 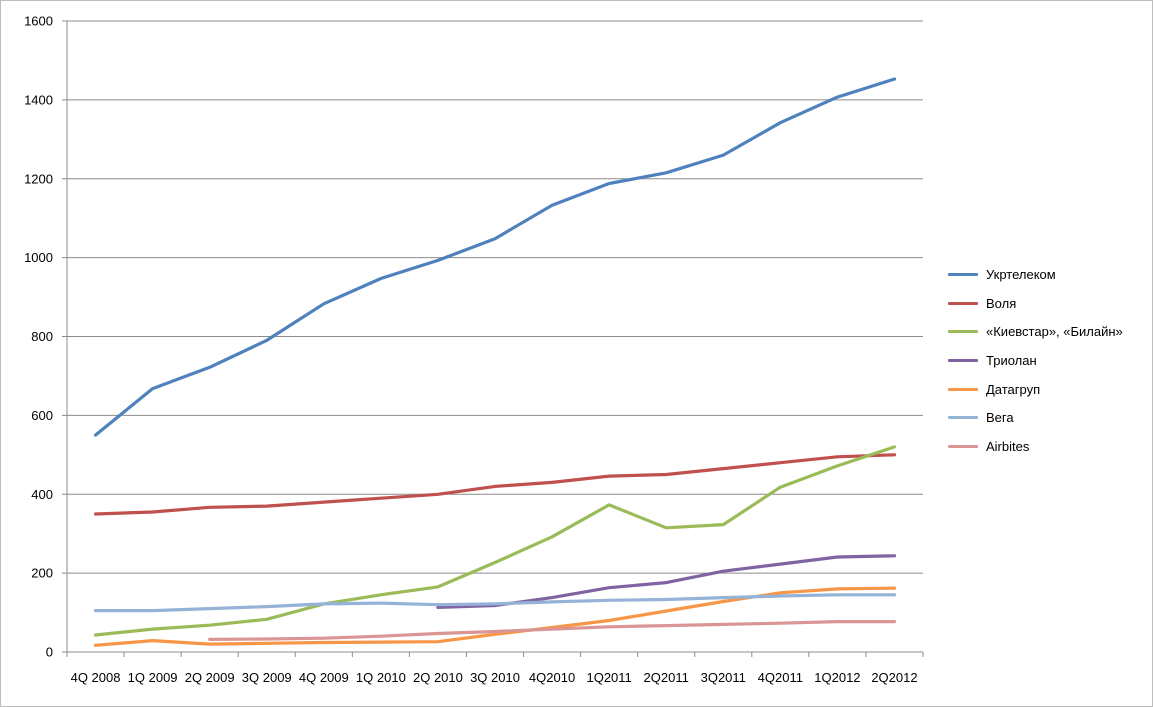 What do you see at coordinates (267, 677) in the screenshot?
I see `x-tick-label: 3Q 2009` at bounding box center [267, 677].